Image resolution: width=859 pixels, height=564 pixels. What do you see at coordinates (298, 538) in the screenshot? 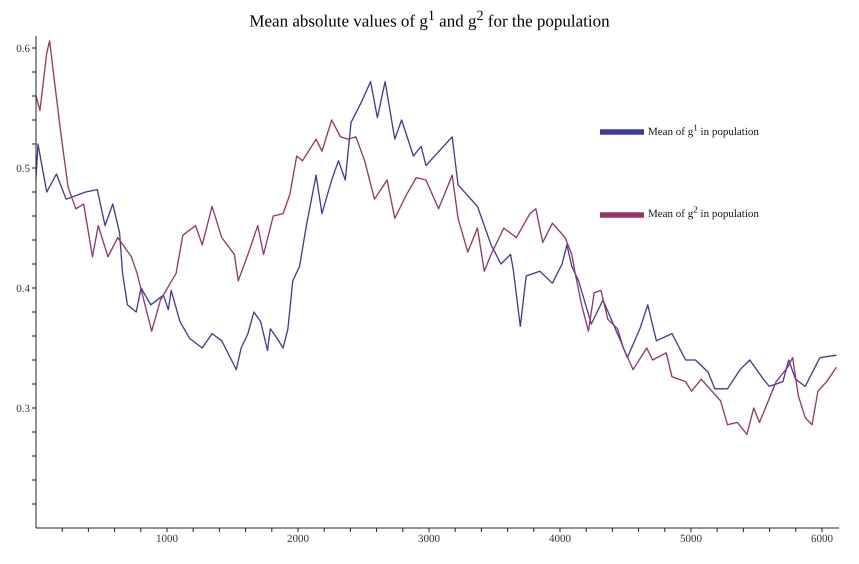
I see `x-tick-label: 2000` at bounding box center [298, 538].